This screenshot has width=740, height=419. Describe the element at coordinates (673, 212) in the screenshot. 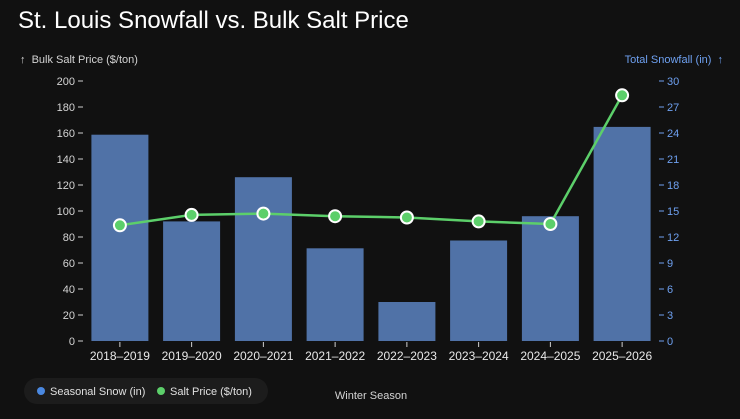

I see `right-tick-label: 15` at that location.